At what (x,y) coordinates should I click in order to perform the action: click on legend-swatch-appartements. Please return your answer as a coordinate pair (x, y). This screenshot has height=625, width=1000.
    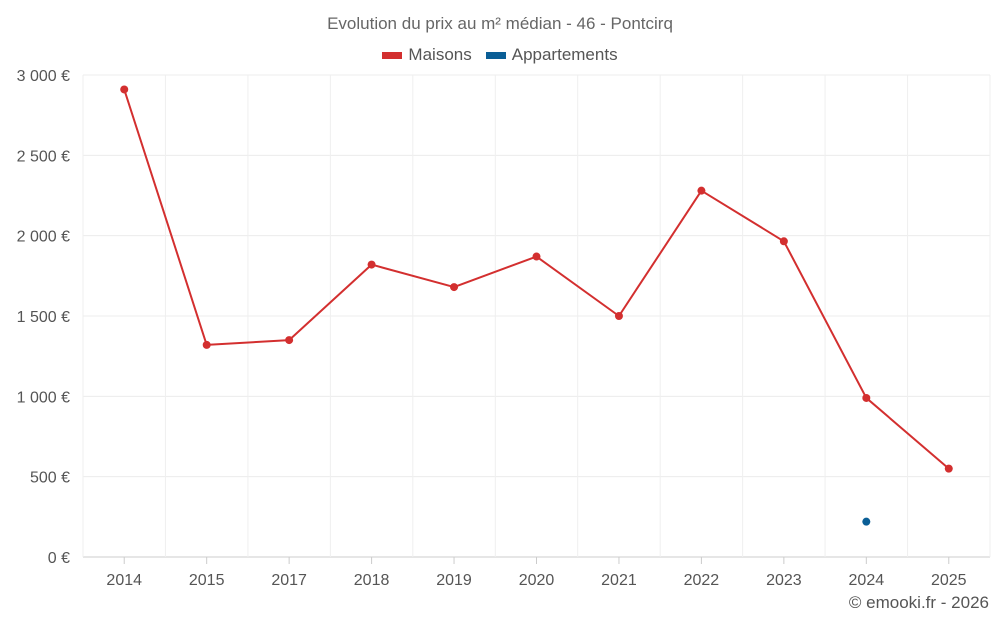
    Looking at the image, I should click on (495, 55).